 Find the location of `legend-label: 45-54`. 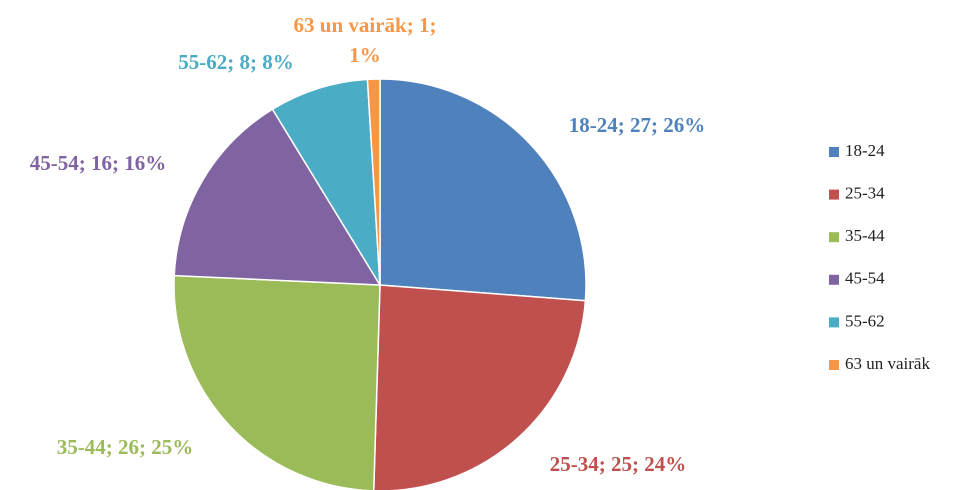

legend-label: 45-54 is located at coordinates (865, 278).